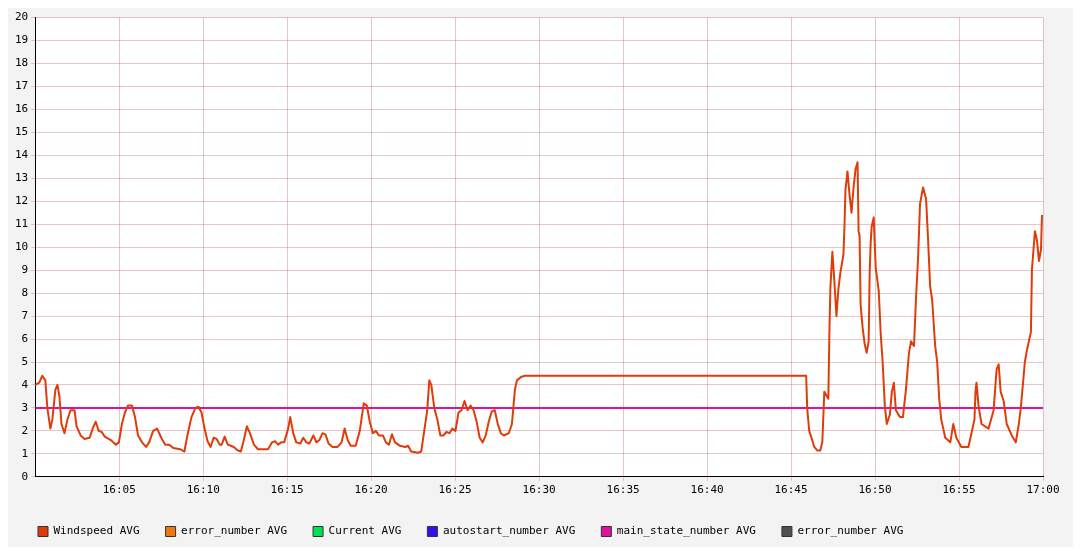 This screenshot has height=555, width=1081. Describe the element at coordinates (25, 430) in the screenshot. I see `y-tick-label: 2` at that location.